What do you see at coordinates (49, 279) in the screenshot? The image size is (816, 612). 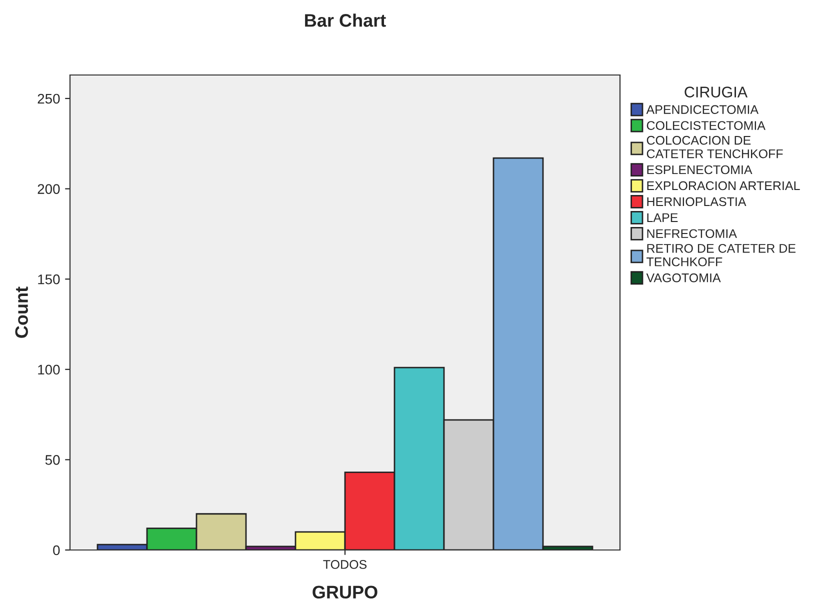 I see `y-tick-label: 150` at bounding box center [49, 279].